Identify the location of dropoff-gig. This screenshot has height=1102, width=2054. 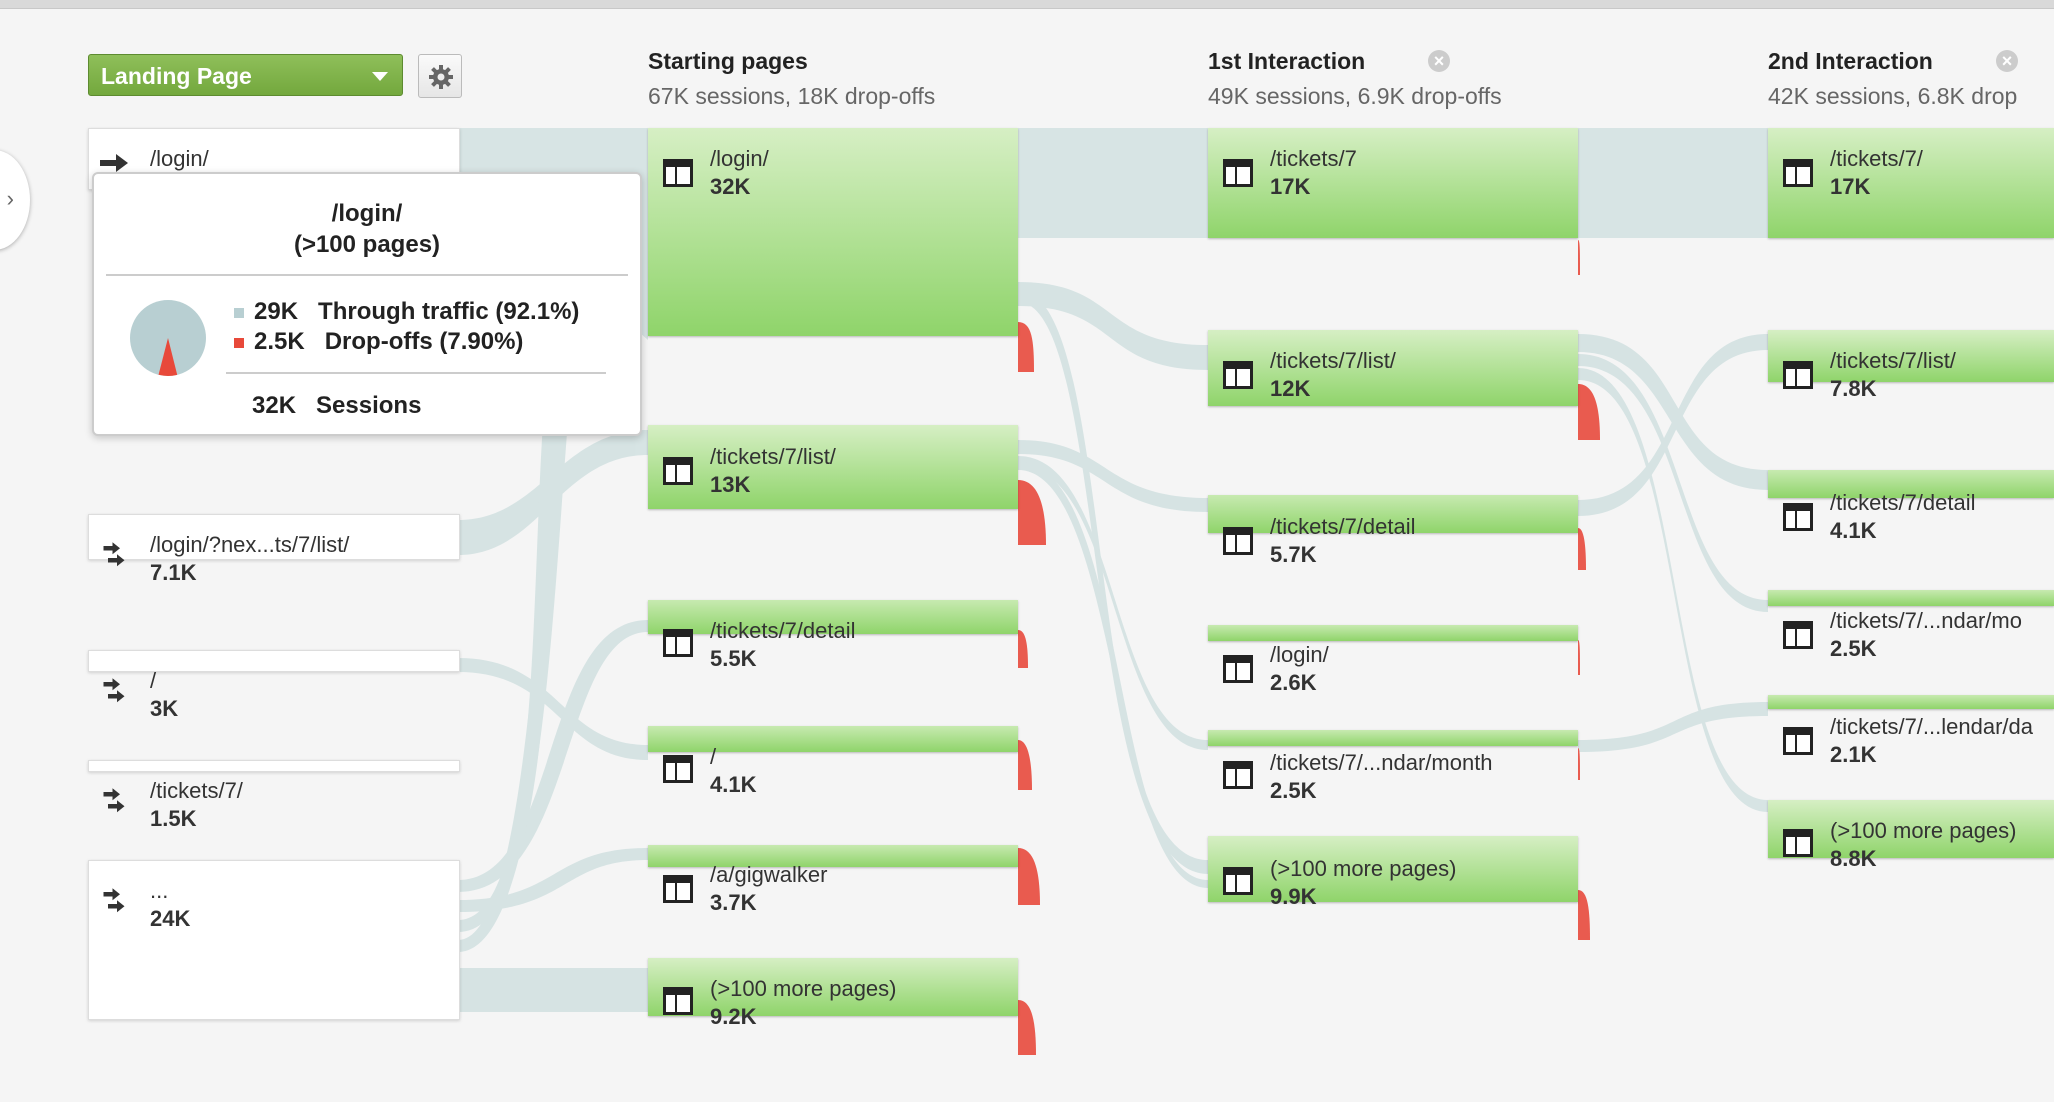
(1029, 876).